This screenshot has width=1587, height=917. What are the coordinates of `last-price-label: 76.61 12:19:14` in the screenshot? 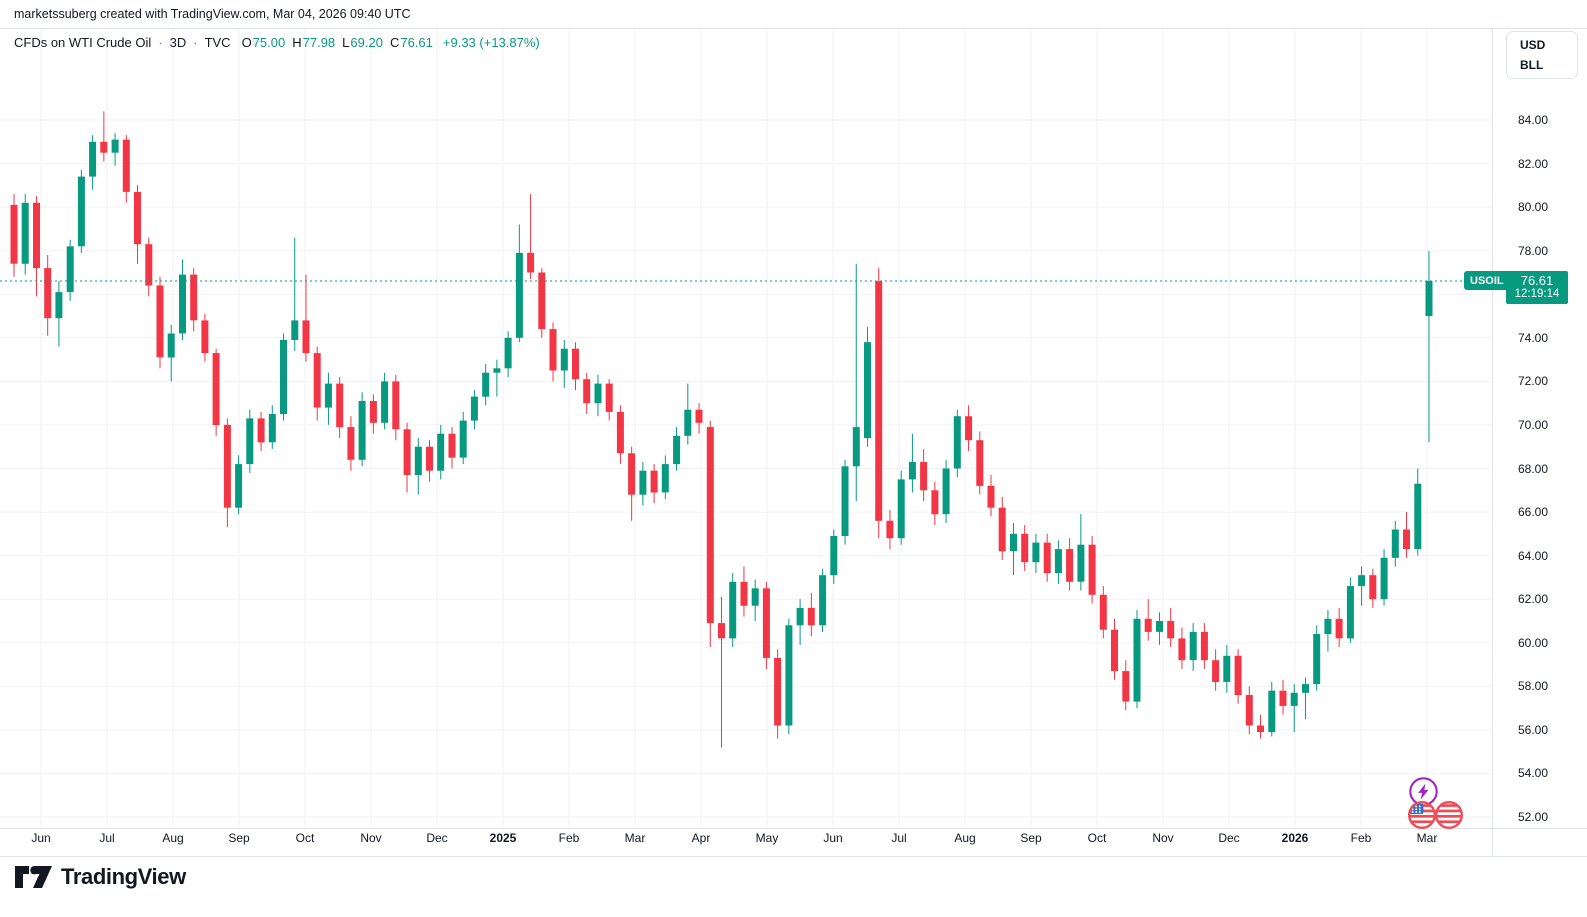 It's located at (1537, 287).